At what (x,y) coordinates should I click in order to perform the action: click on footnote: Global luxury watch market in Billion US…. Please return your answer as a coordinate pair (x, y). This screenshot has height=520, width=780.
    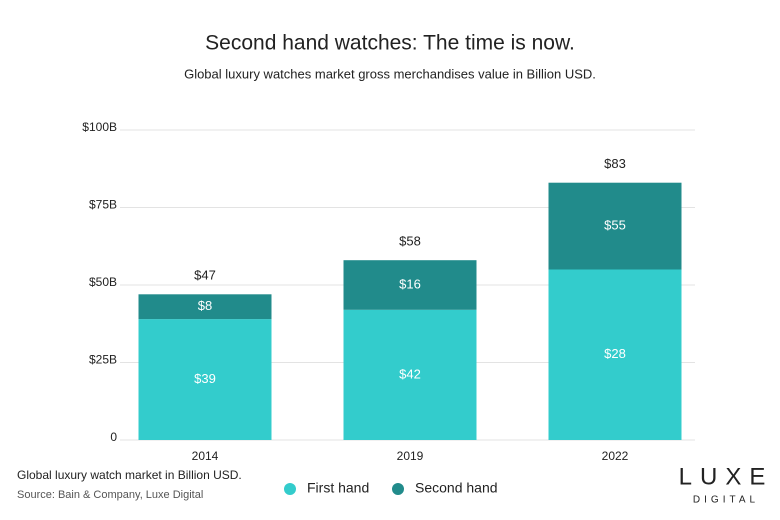
    Looking at the image, I should click on (129, 475).